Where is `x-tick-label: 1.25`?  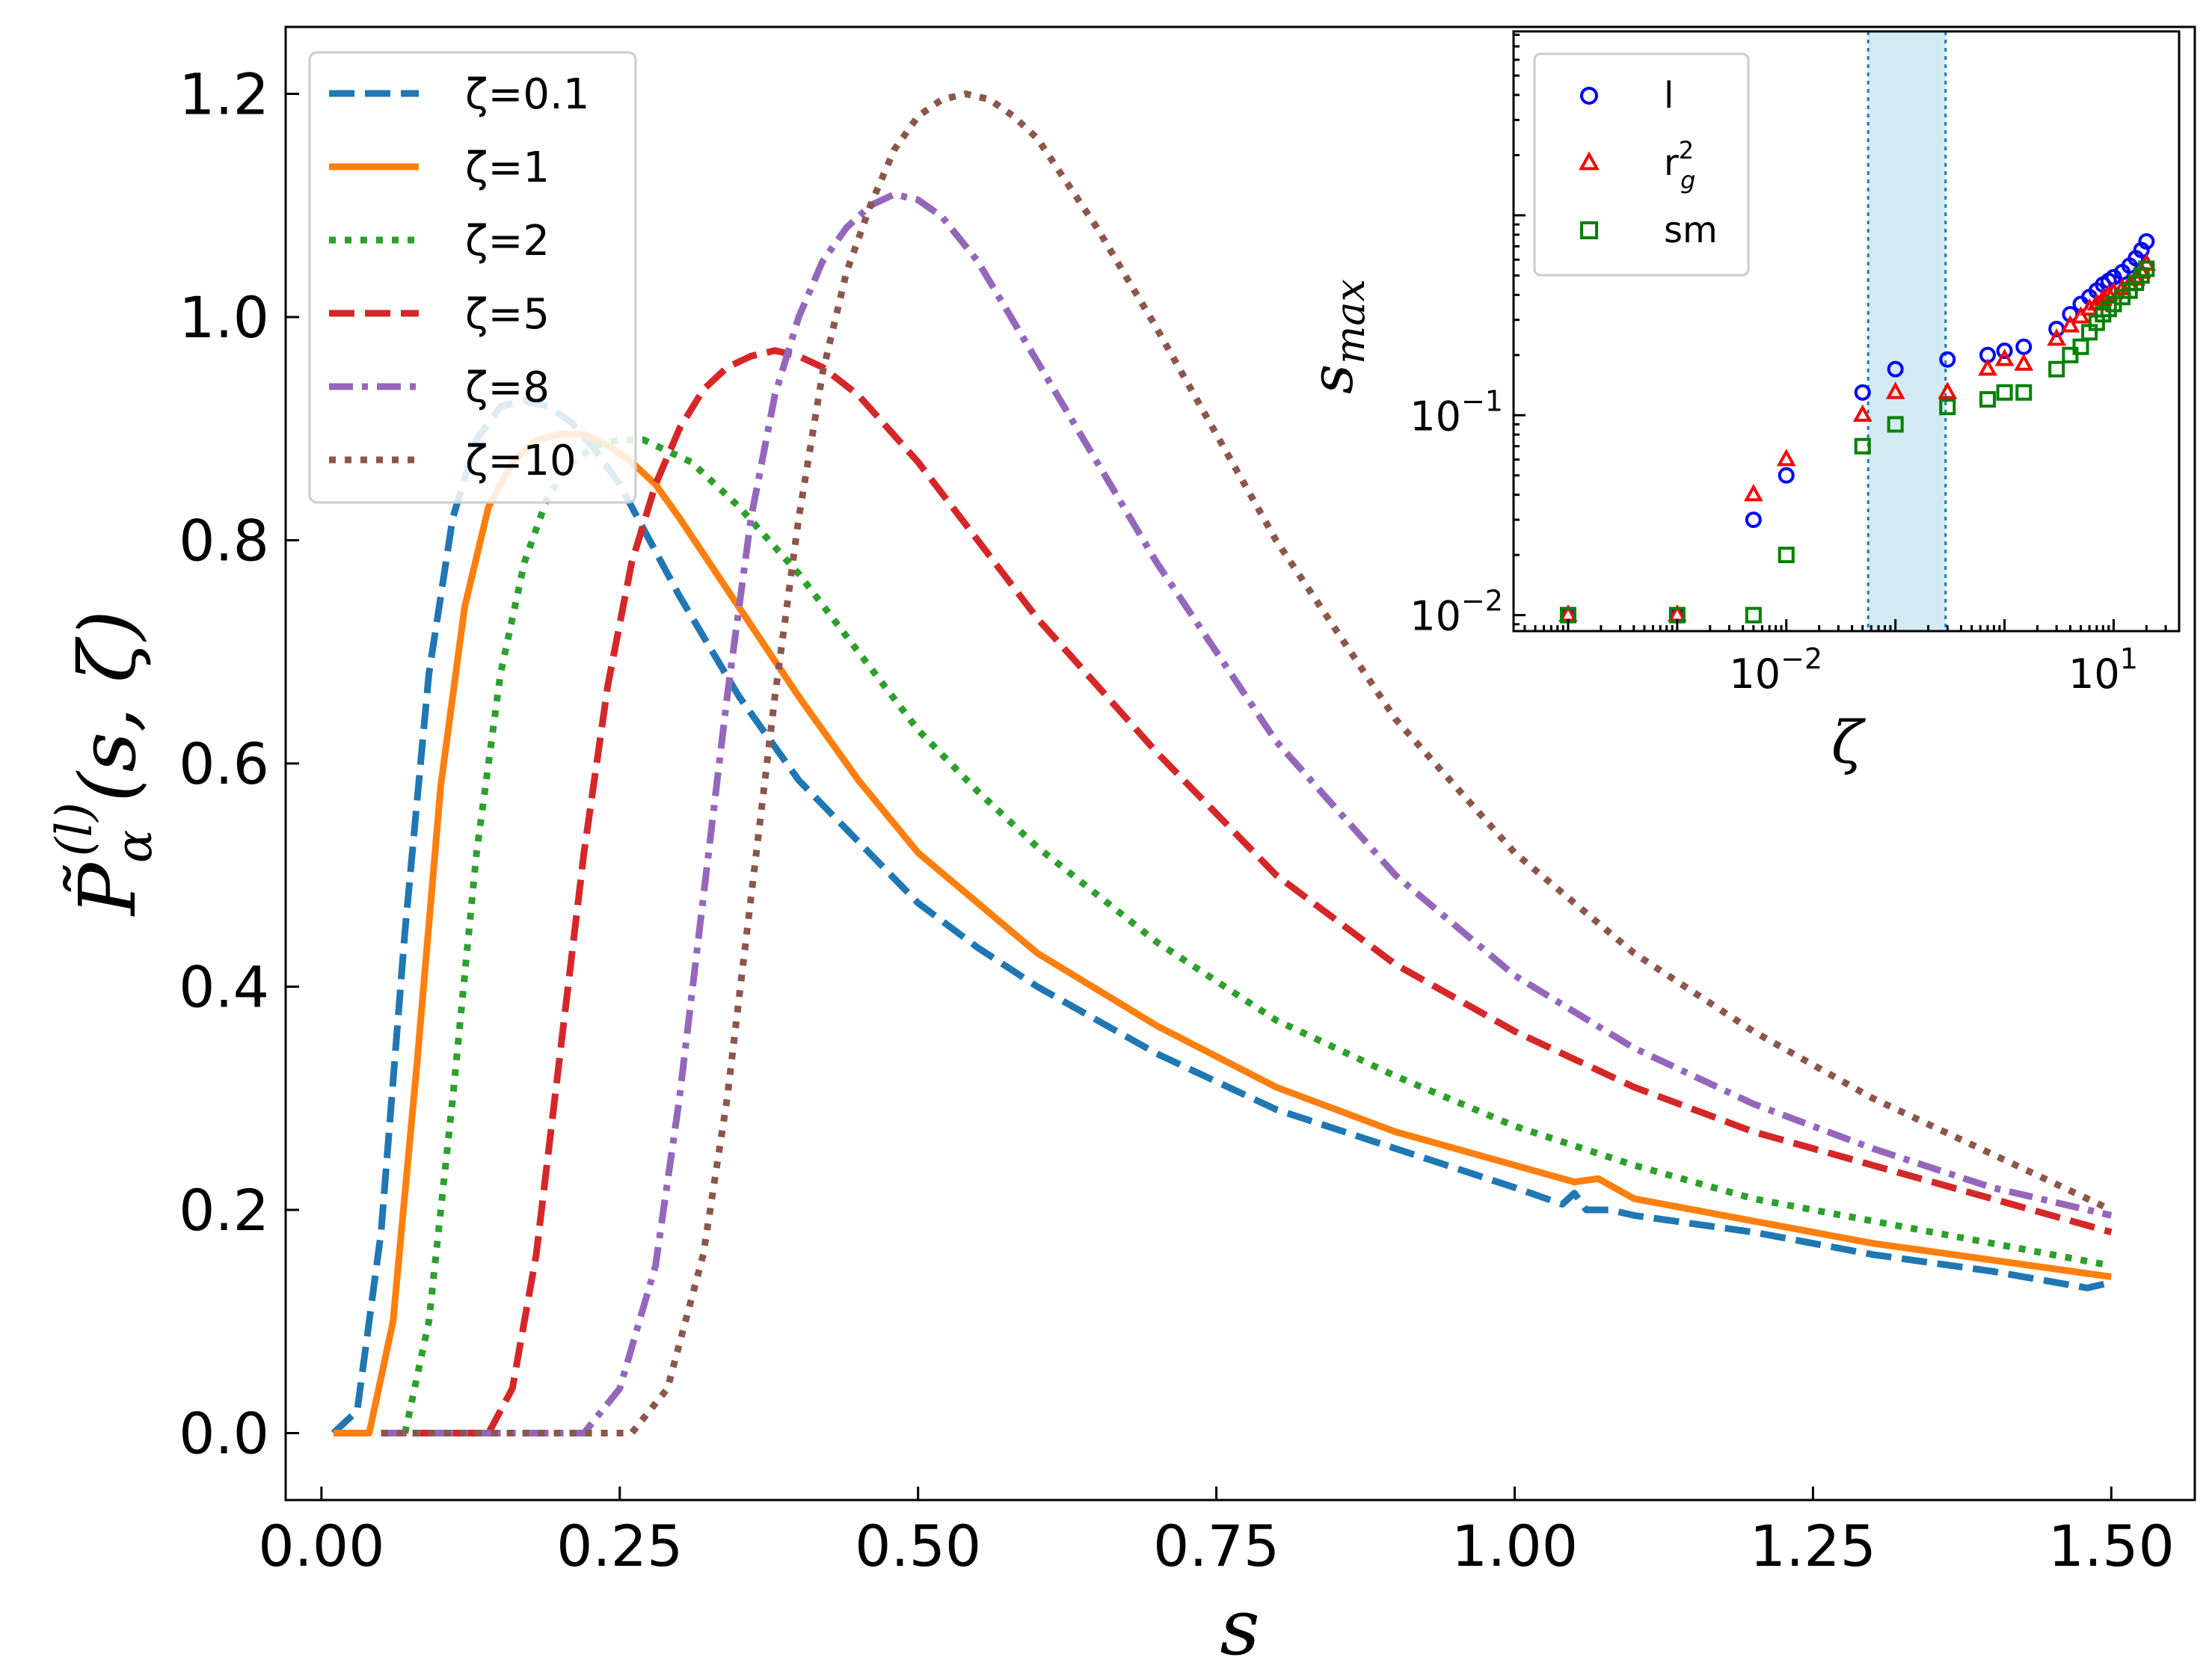 x-tick-label: 1.25 is located at coordinates (1813, 1546).